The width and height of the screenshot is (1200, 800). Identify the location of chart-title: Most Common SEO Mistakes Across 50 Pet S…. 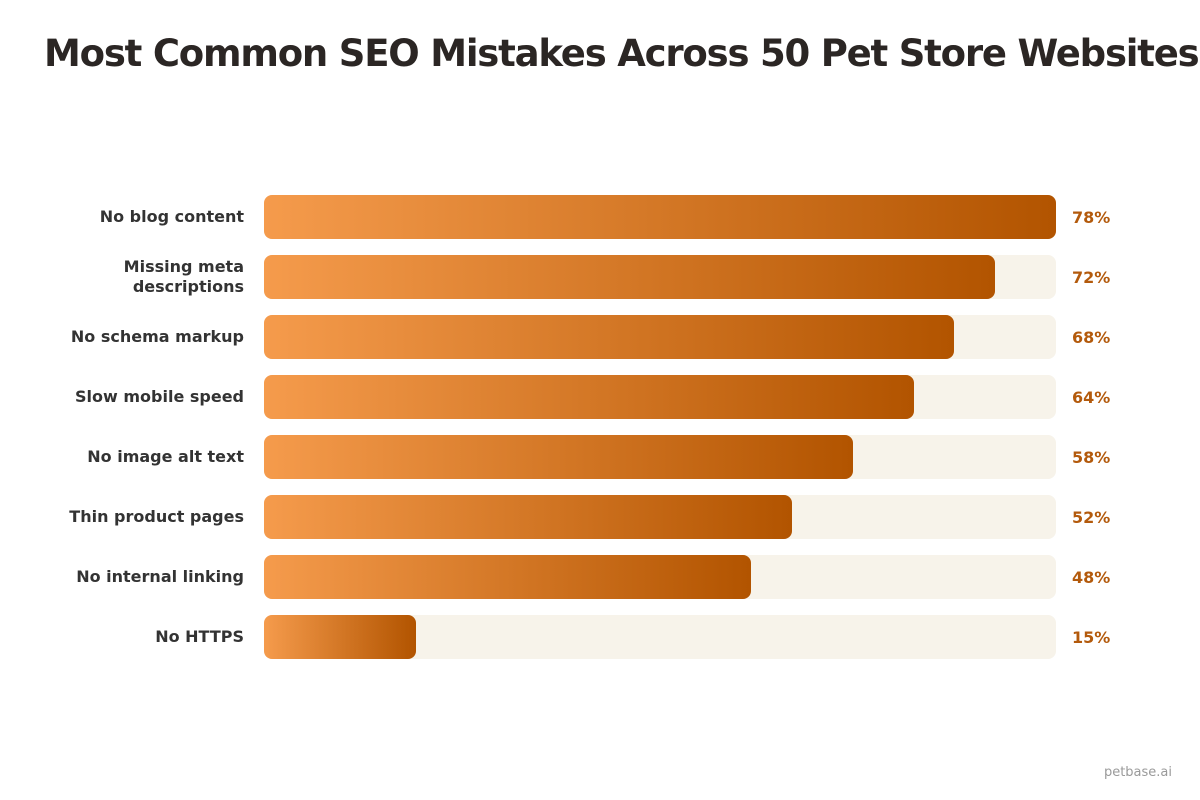
(622, 53).